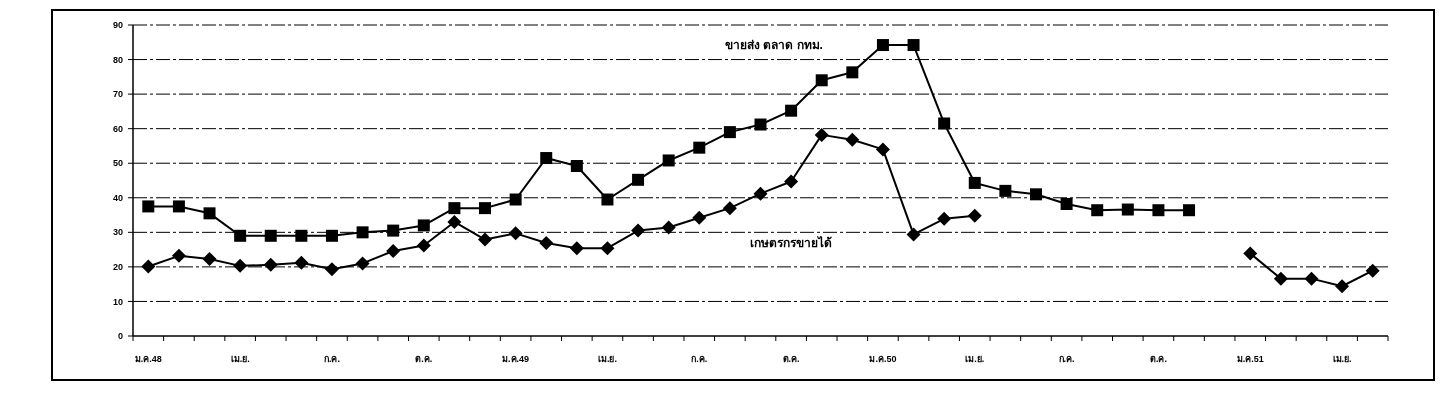 The image size is (1449, 400). What do you see at coordinates (117, 25) in the screenshot?
I see `y-tick-label: 90` at bounding box center [117, 25].